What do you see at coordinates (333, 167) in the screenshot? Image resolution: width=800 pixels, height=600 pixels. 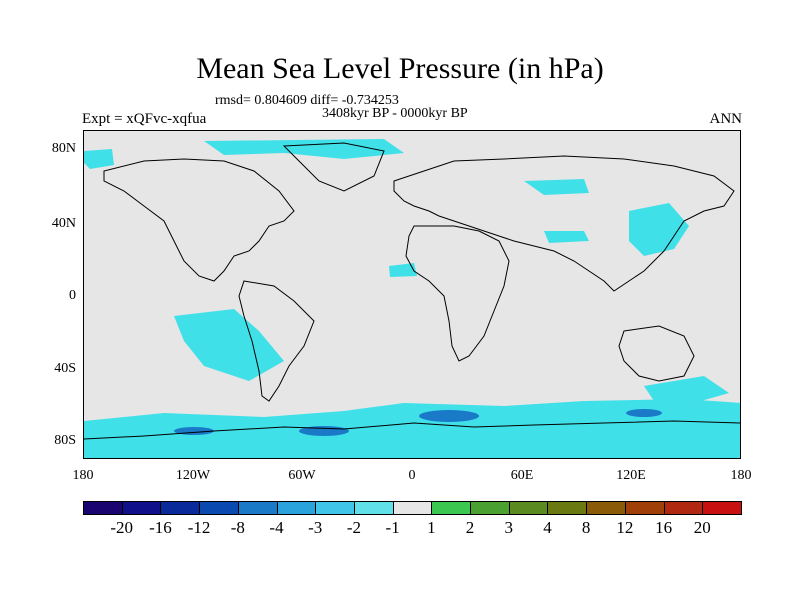 I see `greenland-coast` at bounding box center [333, 167].